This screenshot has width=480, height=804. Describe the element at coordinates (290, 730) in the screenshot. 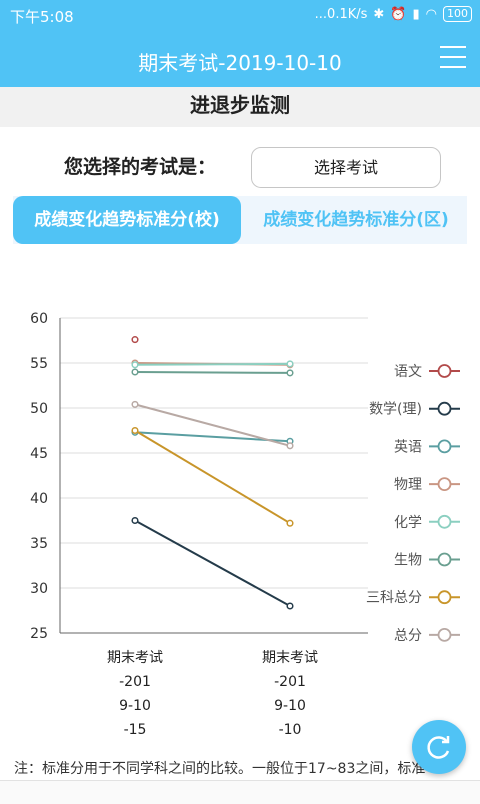

I see `x-tick-label: -10` at that location.